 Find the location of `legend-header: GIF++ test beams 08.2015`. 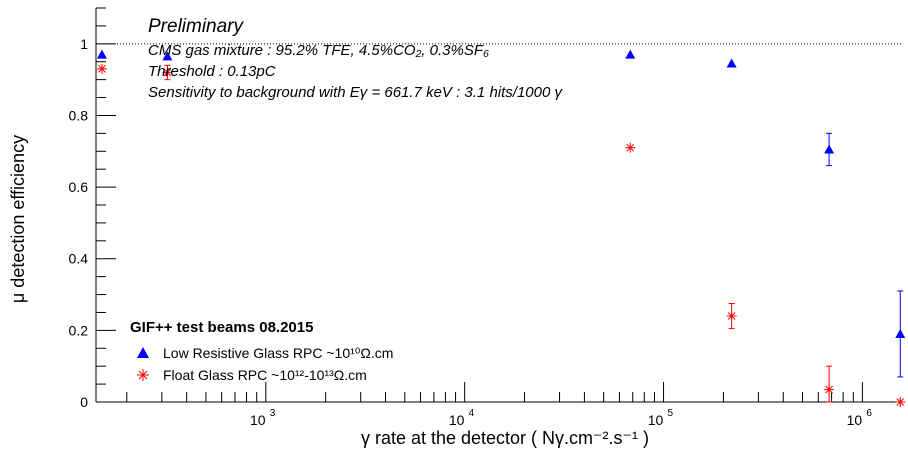

legend-header: GIF++ test beams 08.2015 is located at coordinates (221, 327).